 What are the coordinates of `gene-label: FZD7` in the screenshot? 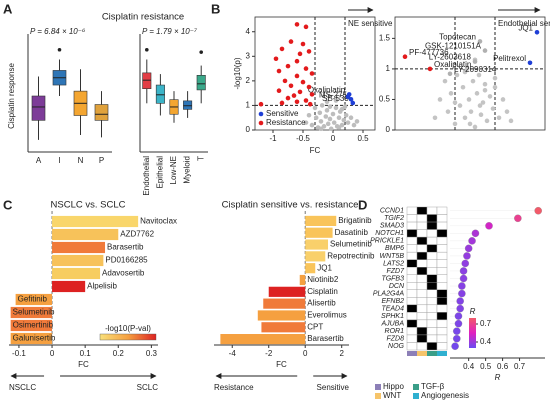 It's located at (396, 271).